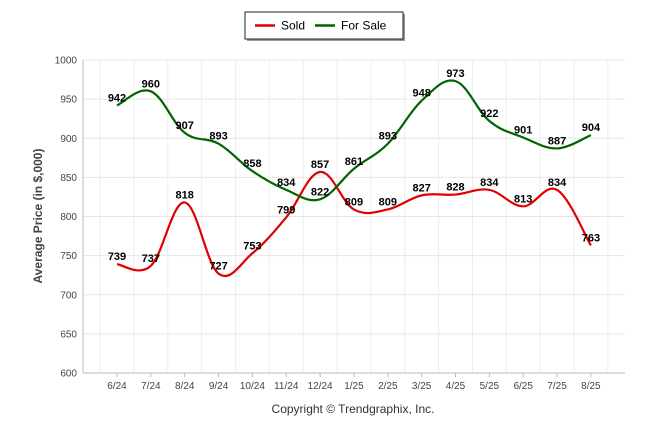  What do you see at coordinates (117, 386) in the screenshot?
I see `x-tick-label: 6/24` at bounding box center [117, 386].